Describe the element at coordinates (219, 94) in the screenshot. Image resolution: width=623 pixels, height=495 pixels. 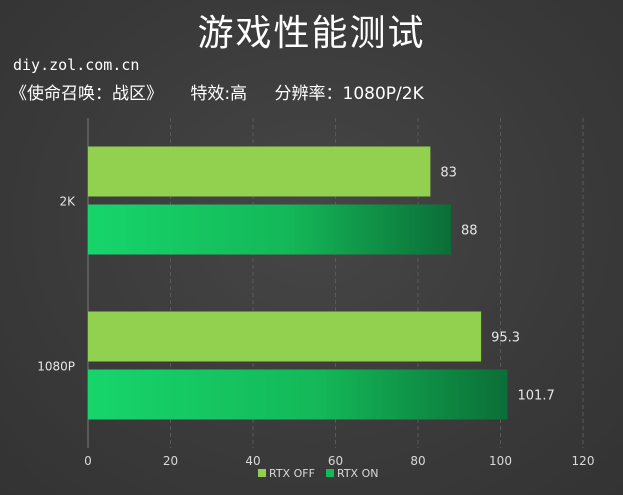
I see `effects-setting: 特效:高` at that location.